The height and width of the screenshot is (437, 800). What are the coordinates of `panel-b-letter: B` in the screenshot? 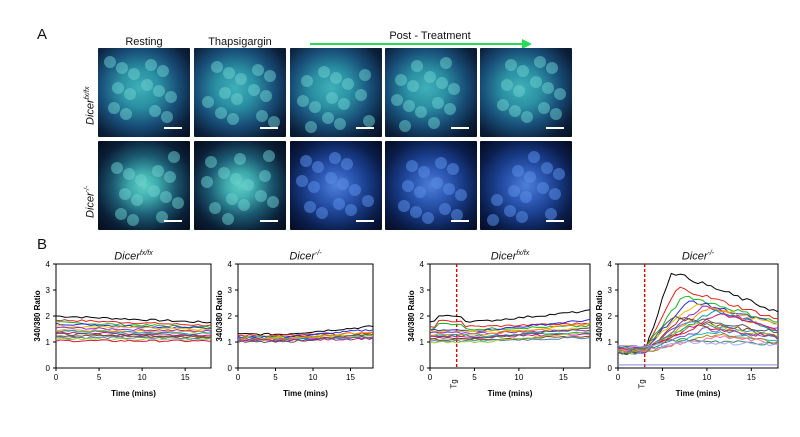 It's located at (42, 244).